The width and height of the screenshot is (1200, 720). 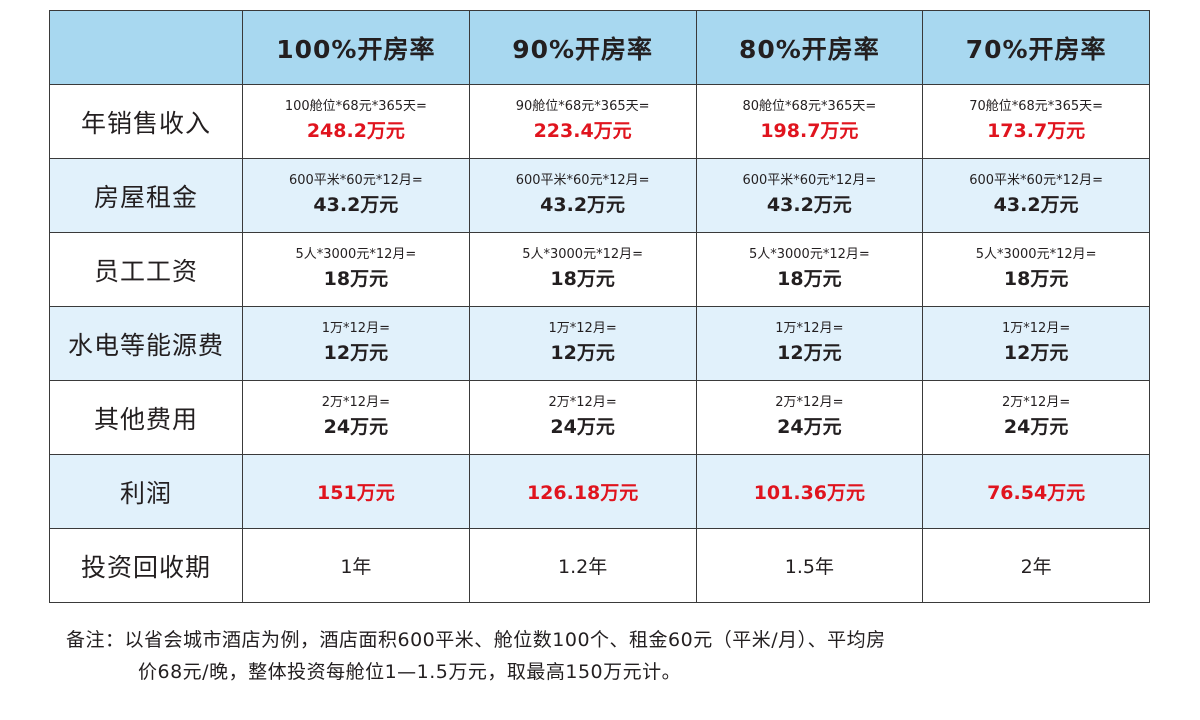 What do you see at coordinates (809, 47) in the screenshot?
I see `col-header-80: 80%开房率` at bounding box center [809, 47].